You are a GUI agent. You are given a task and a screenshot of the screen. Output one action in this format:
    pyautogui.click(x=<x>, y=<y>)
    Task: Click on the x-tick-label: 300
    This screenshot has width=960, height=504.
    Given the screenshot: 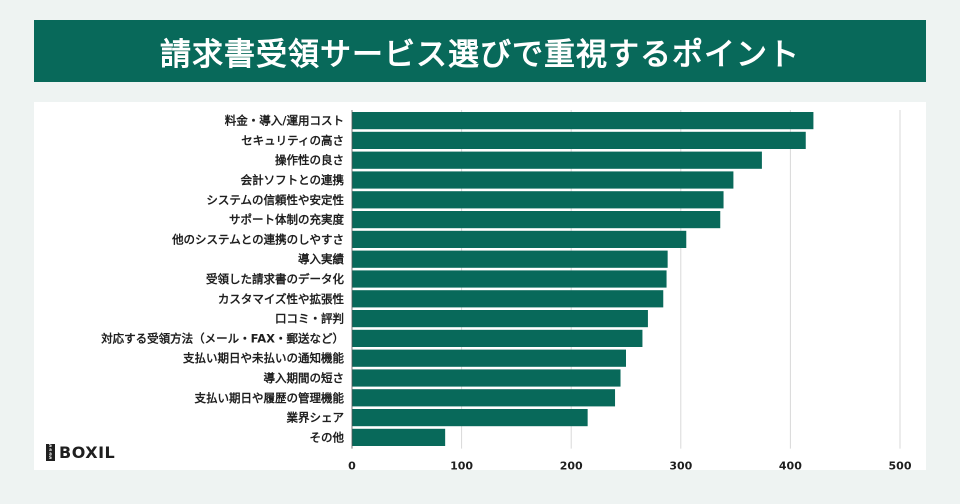 What is the action you would take?
    pyautogui.click(x=680, y=465)
    